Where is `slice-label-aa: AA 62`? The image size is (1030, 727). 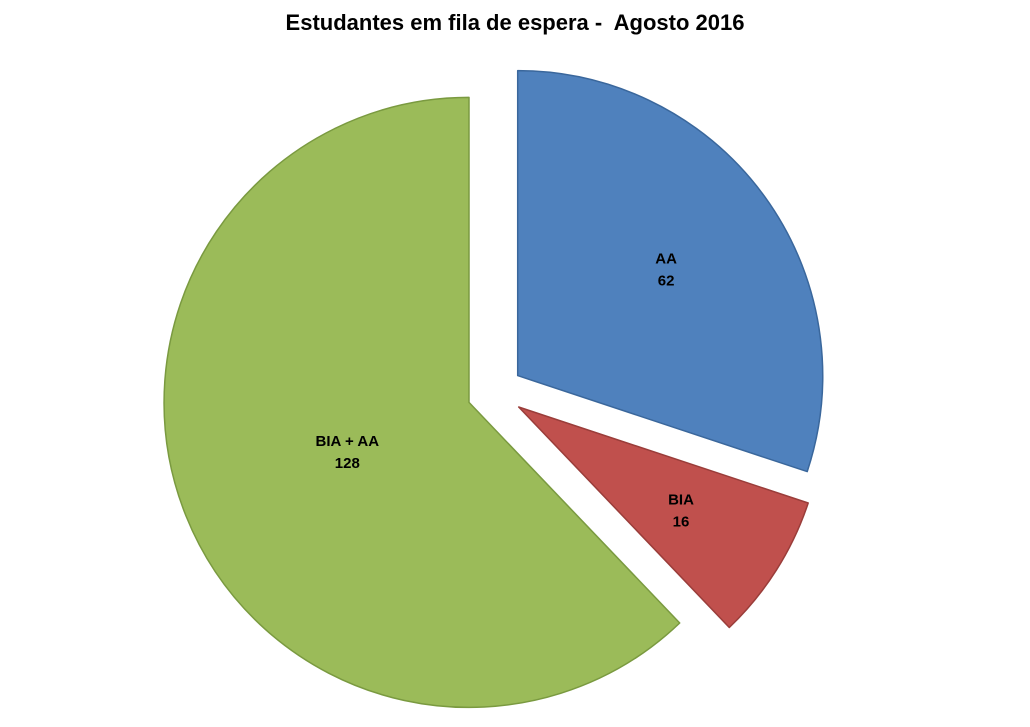 slice-label-aa: AA 62 is located at coordinates (666, 270).